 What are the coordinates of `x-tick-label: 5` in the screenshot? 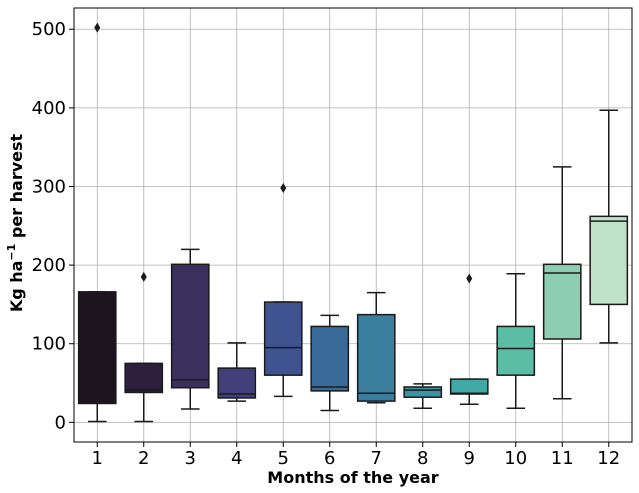 It's located at (283, 458).